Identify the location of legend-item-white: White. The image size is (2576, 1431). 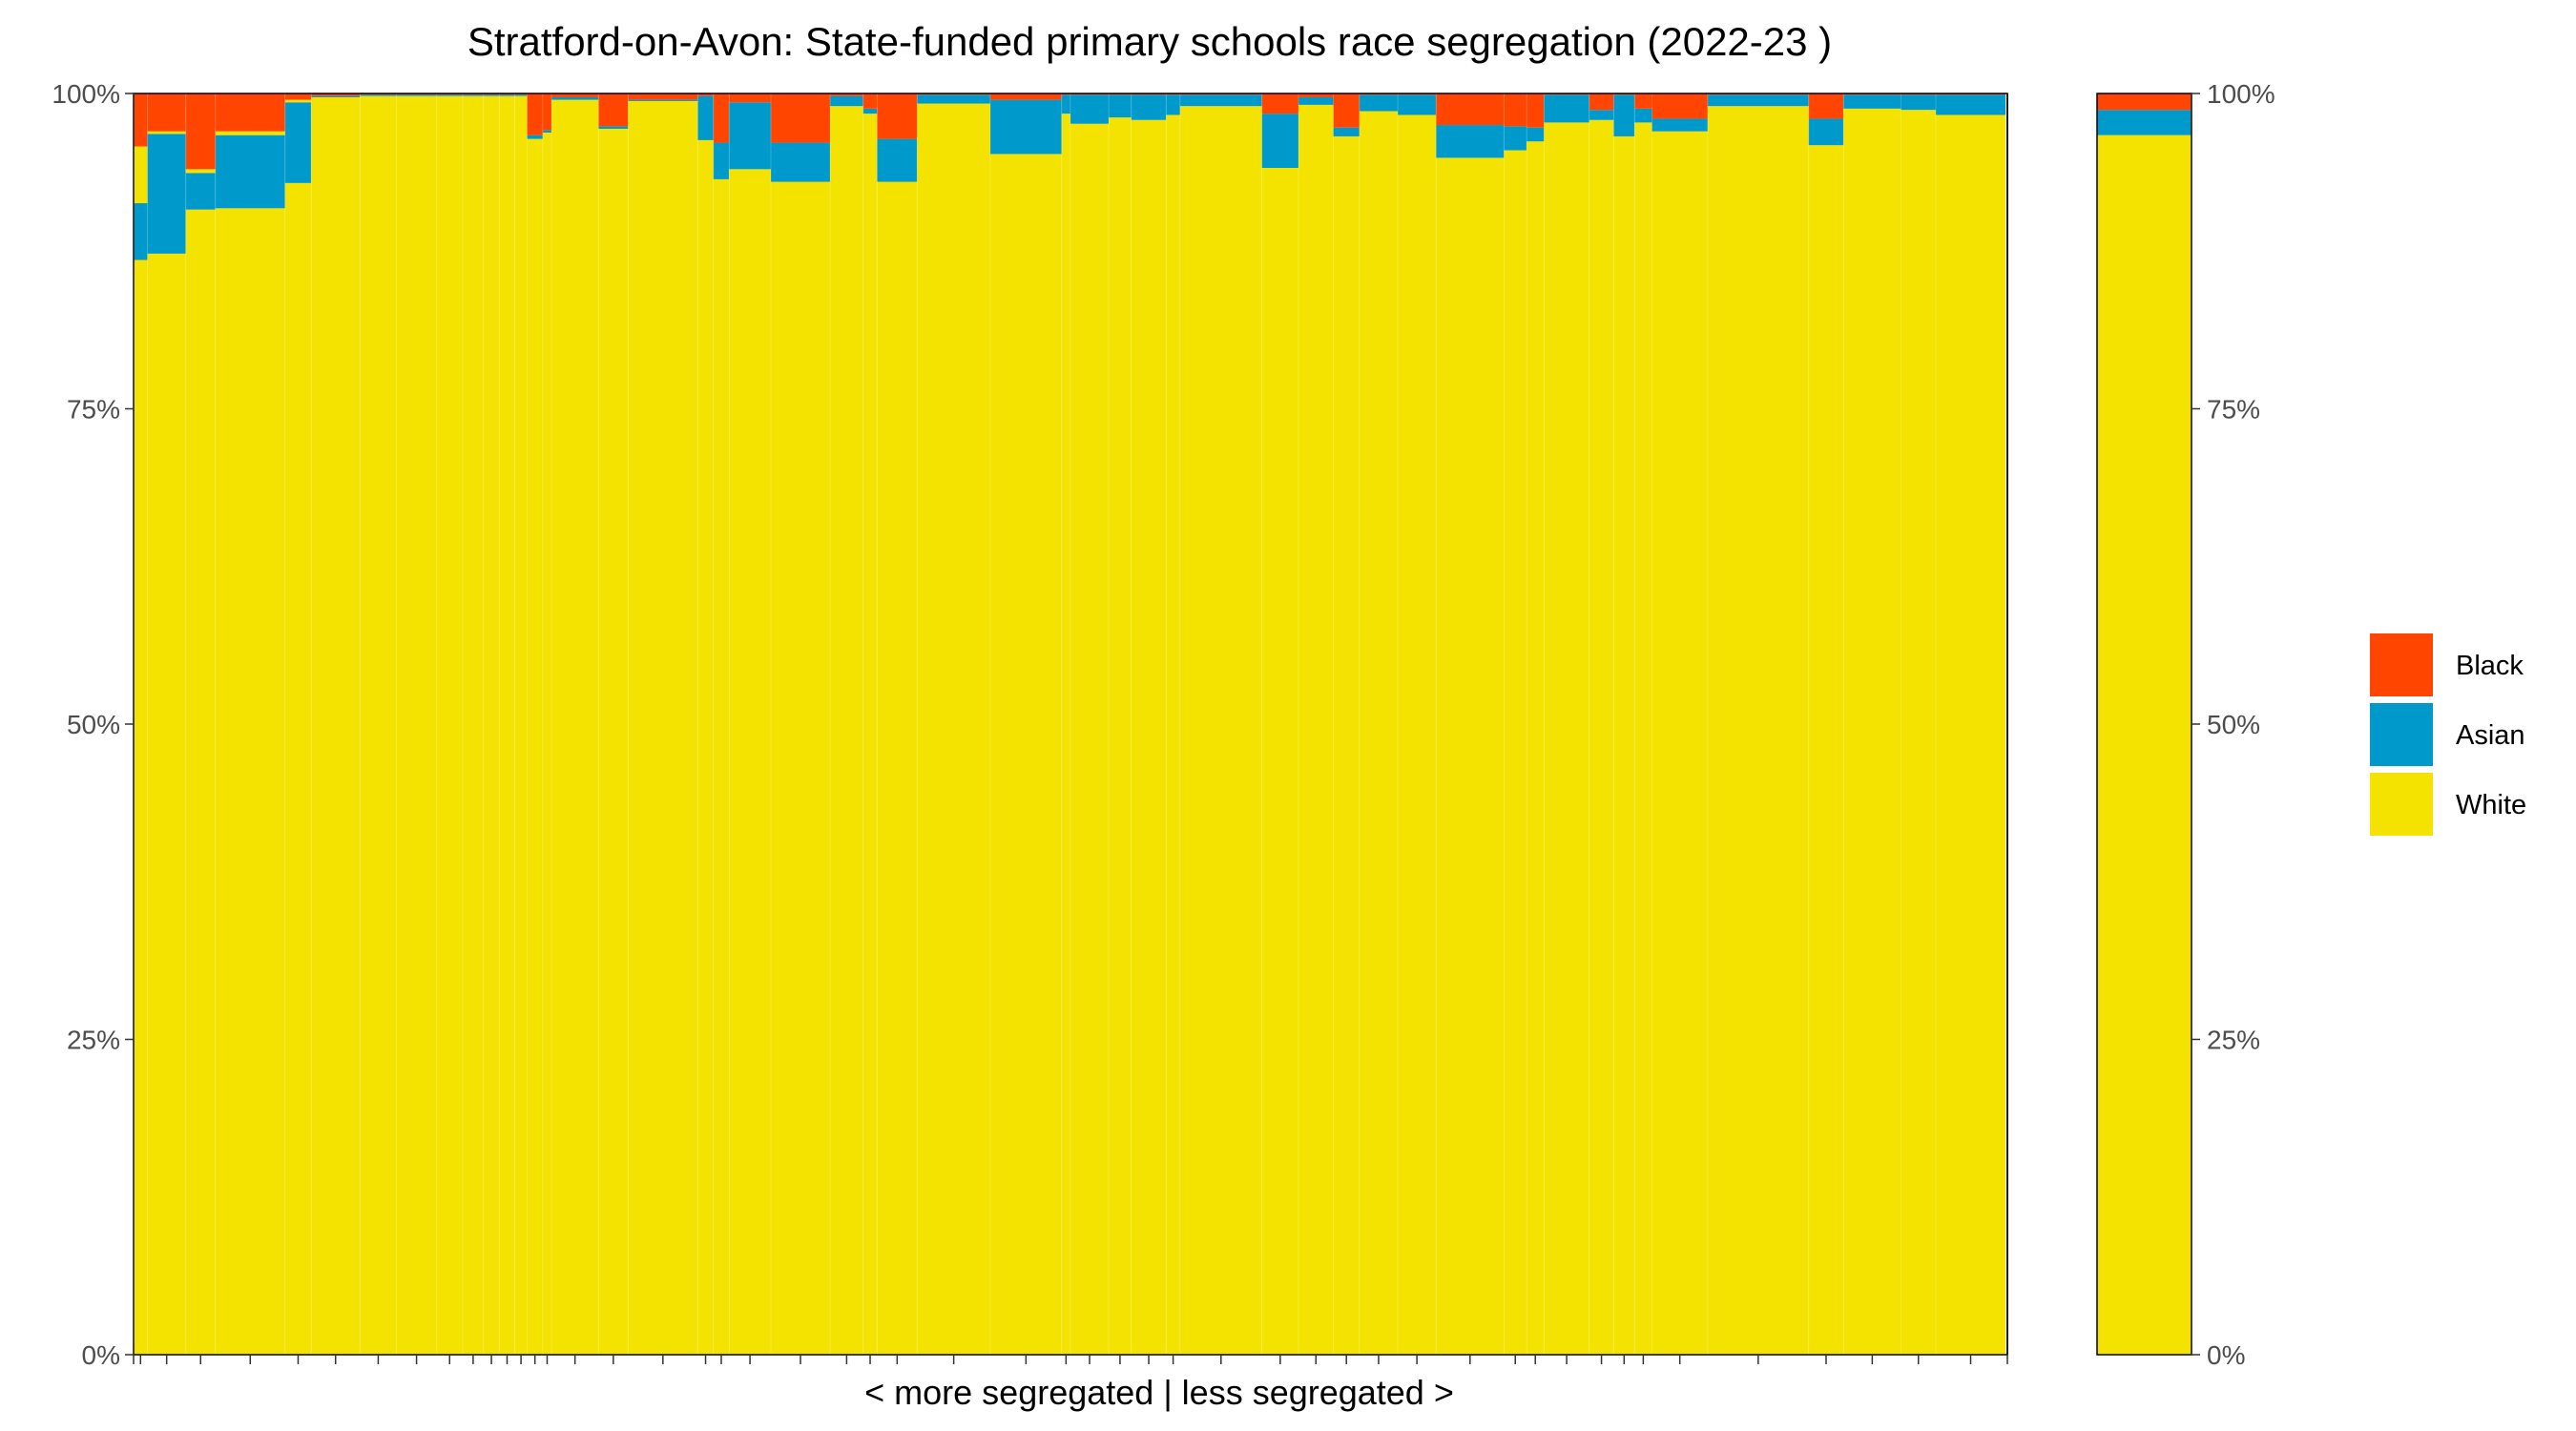
(2448, 804).